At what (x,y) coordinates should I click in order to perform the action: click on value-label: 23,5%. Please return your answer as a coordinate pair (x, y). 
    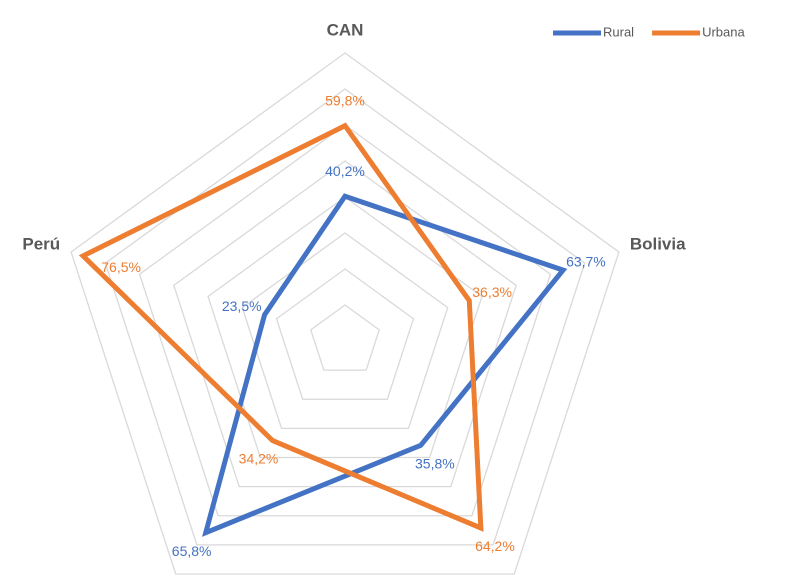
    Looking at the image, I should click on (242, 306).